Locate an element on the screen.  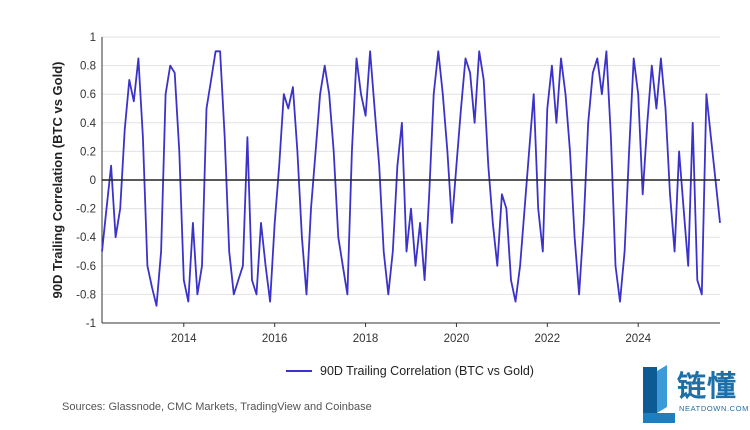
x-tick-label: 2024 is located at coordinates (638, 339).